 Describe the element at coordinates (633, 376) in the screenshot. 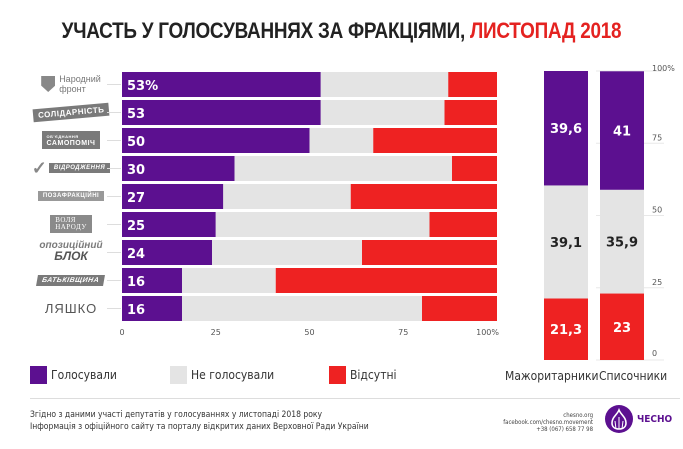

I see `column-label-list: Списочники` at that location.